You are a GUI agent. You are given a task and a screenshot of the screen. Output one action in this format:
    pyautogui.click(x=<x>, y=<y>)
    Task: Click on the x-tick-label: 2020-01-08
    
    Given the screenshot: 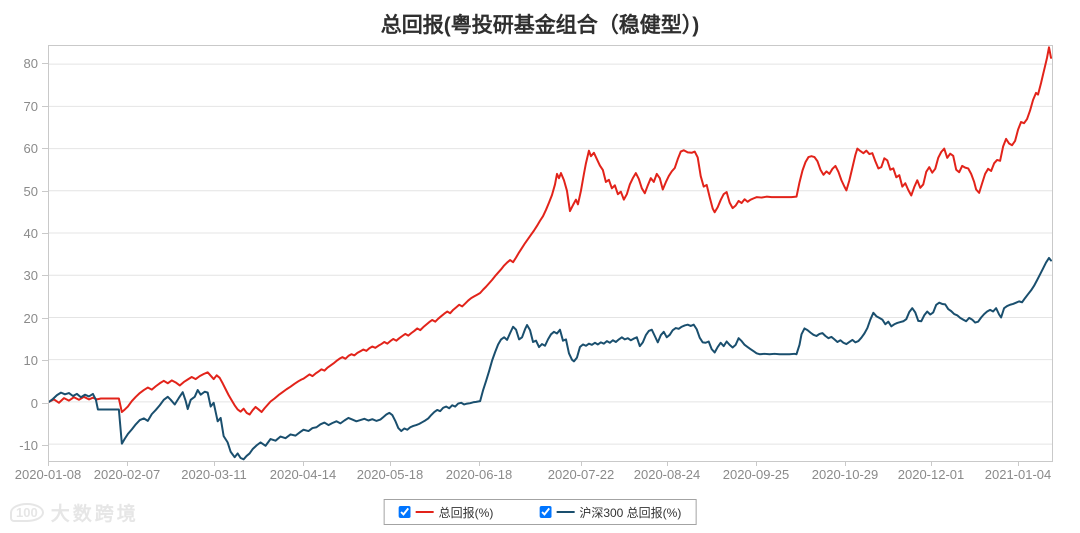 What is the action you would take?
    pyautogui.click(x=48, y=474)
    